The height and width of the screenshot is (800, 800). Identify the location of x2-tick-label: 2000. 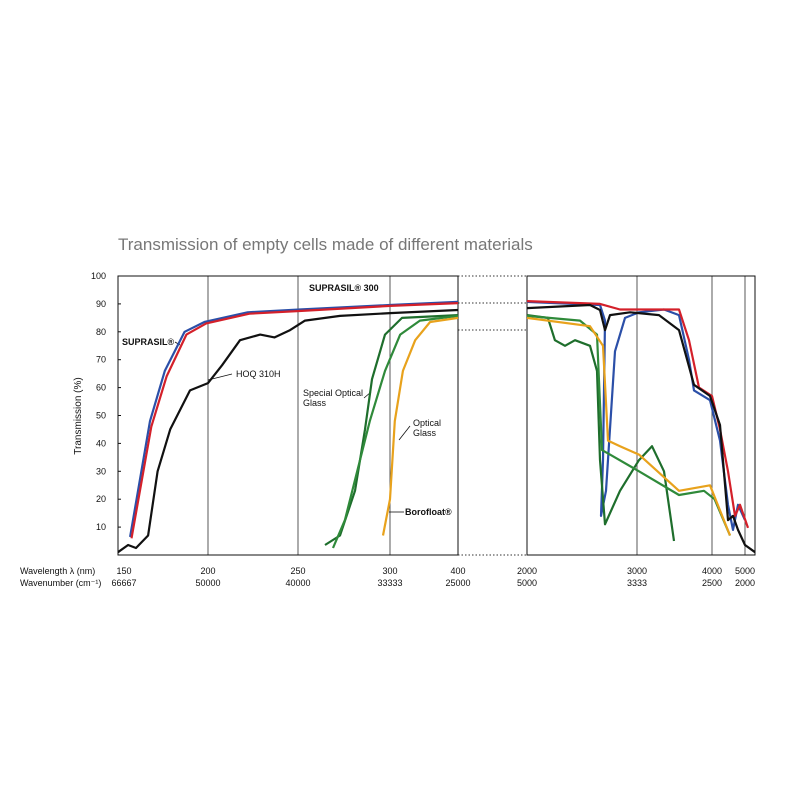
(745, 583).